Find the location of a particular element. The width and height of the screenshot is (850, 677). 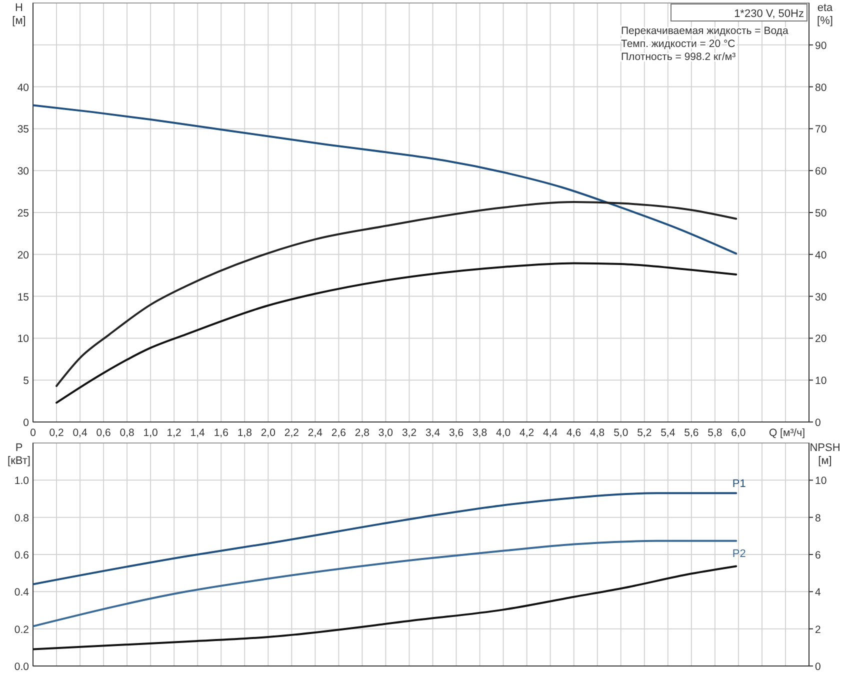

y-tick-label: 0.6 is located at coordinates (22, 556).